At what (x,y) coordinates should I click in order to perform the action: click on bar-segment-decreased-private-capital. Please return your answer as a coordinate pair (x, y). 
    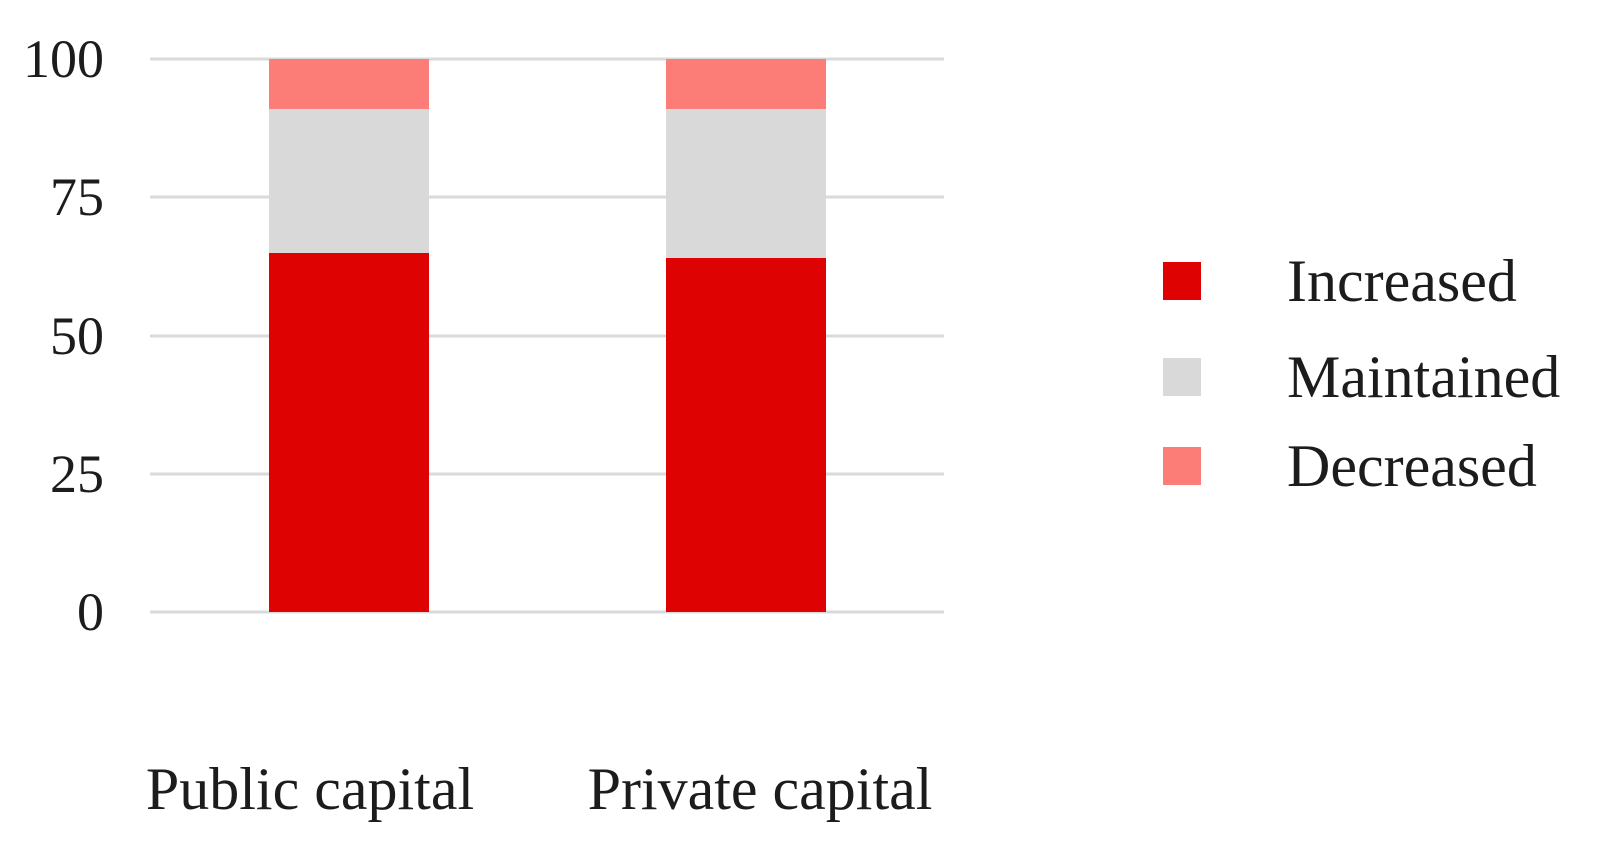
    Looking at the image, I should click on (745, 84).